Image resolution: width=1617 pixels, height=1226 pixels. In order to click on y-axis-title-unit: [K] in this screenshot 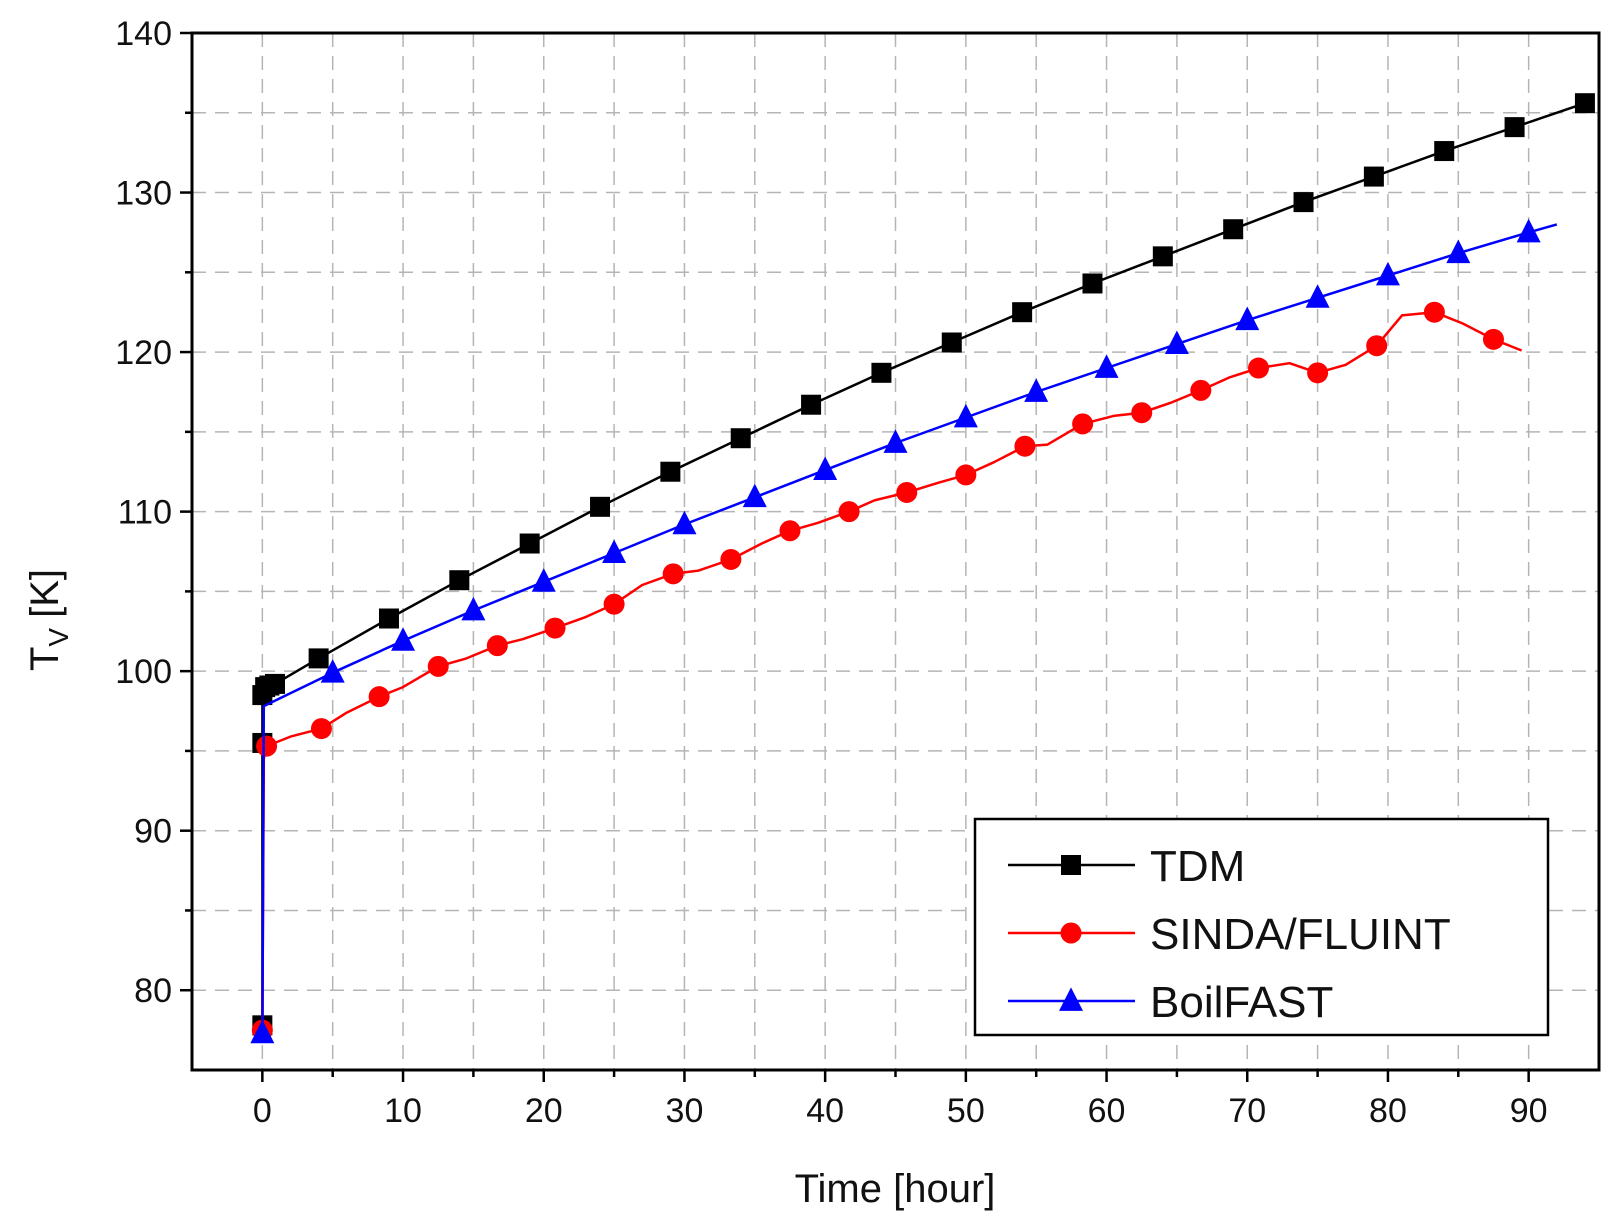, I will do `click(45, 593)`.